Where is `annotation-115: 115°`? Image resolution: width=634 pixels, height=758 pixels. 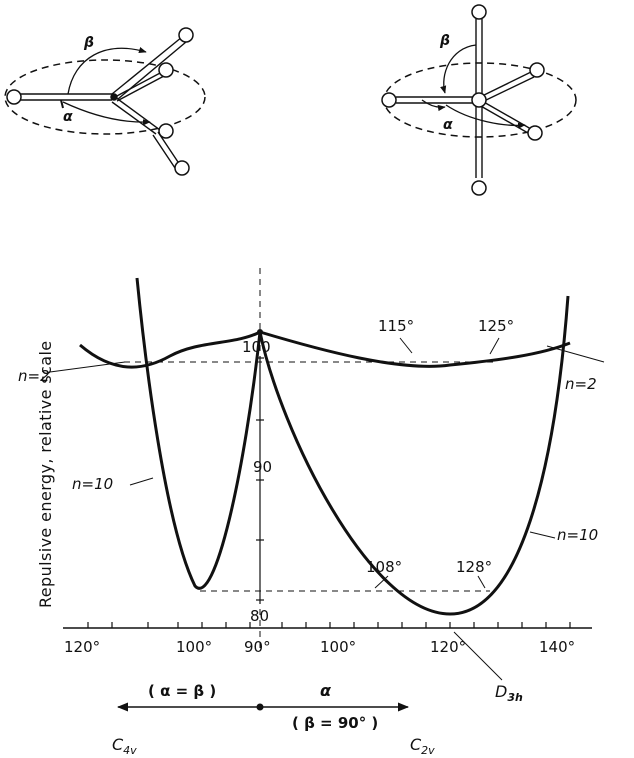
annotation-115: 115° is located at coordinates (396, 326).